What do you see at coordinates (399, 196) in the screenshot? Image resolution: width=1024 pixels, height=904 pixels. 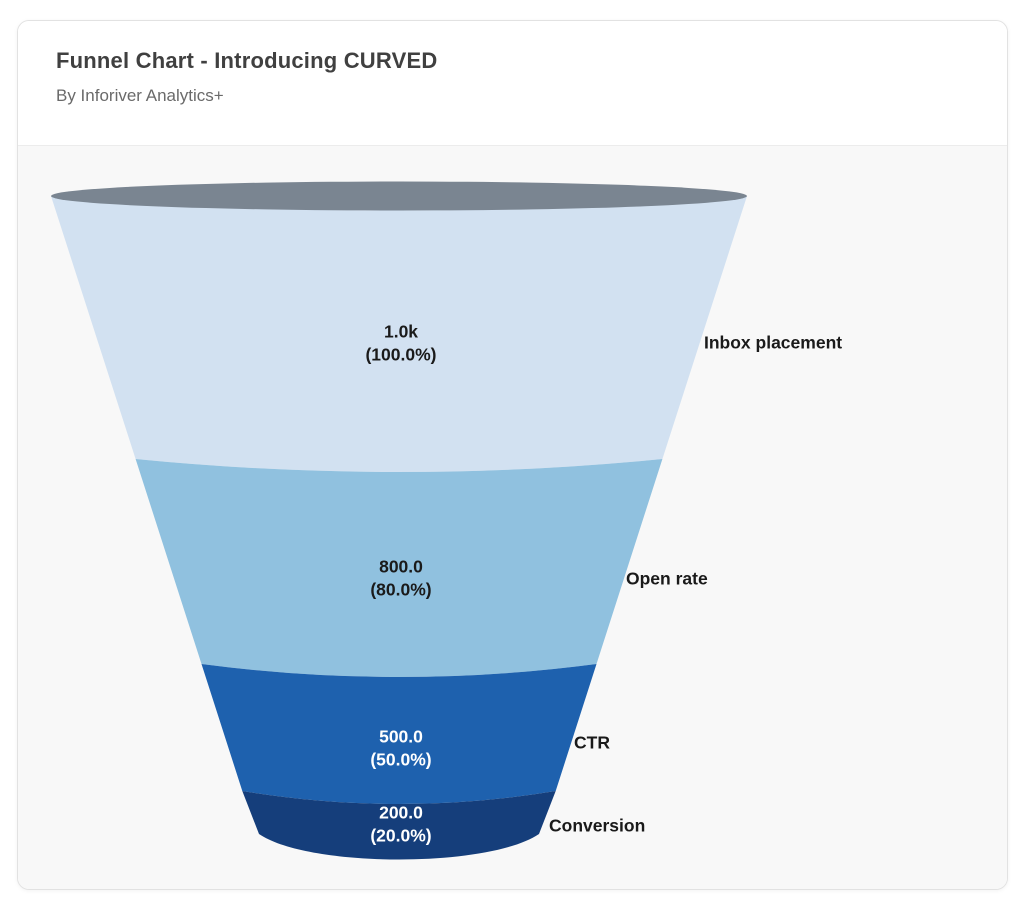 I see `funnel-top-opening` at bounding box center [399, 196].